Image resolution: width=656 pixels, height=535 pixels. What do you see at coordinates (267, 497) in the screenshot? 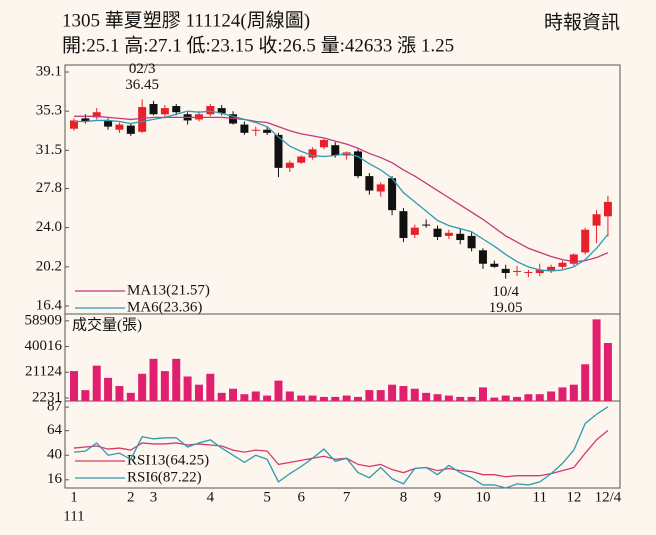
I see `x-tick-label: 5` at bounding box center [267, 497].